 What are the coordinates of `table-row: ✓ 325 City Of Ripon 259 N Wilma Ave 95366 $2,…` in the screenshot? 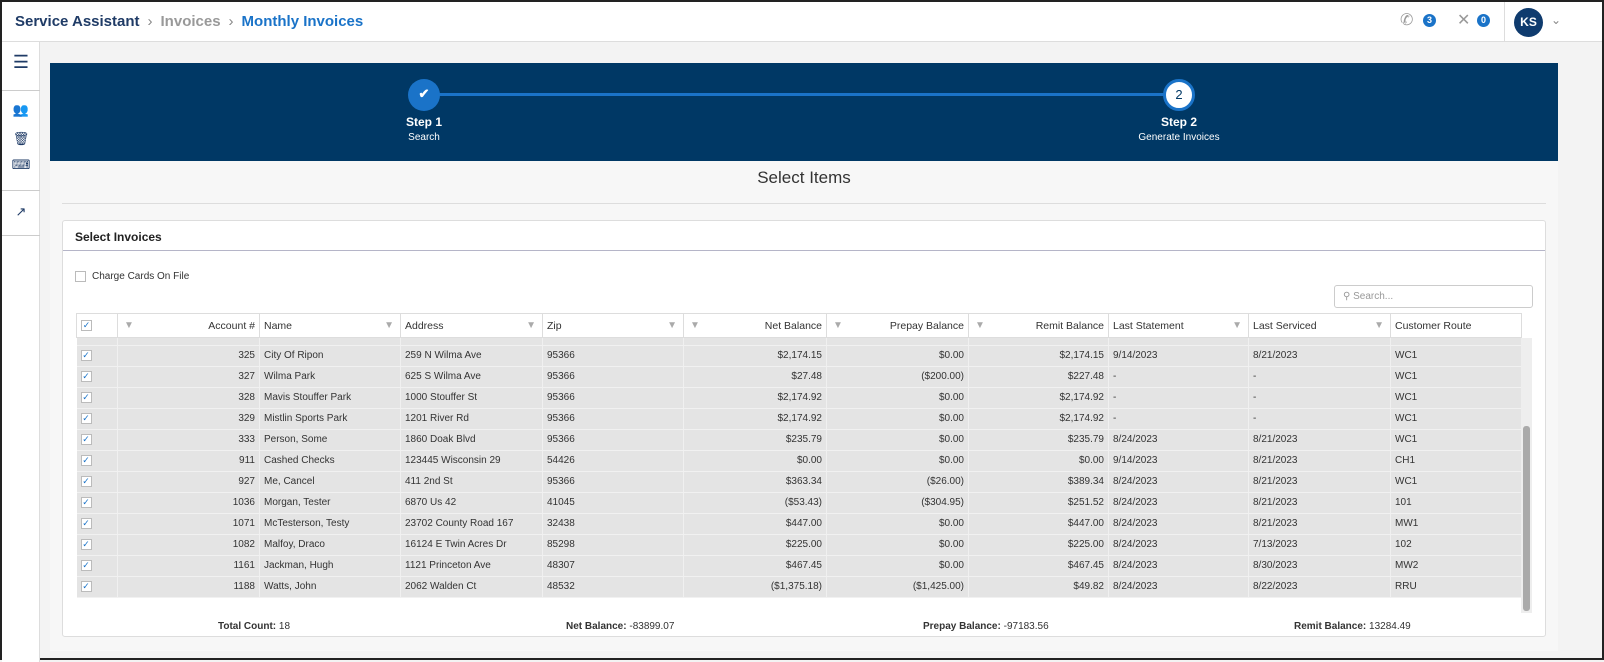 It's located at (799, 356).